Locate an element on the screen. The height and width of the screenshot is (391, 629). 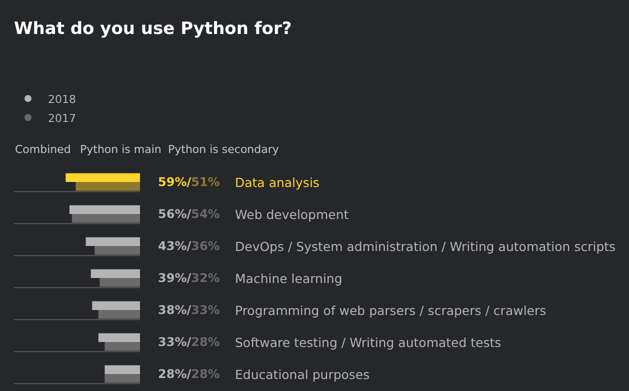
data-label: 33%/ is located at coordinates (175, 342).